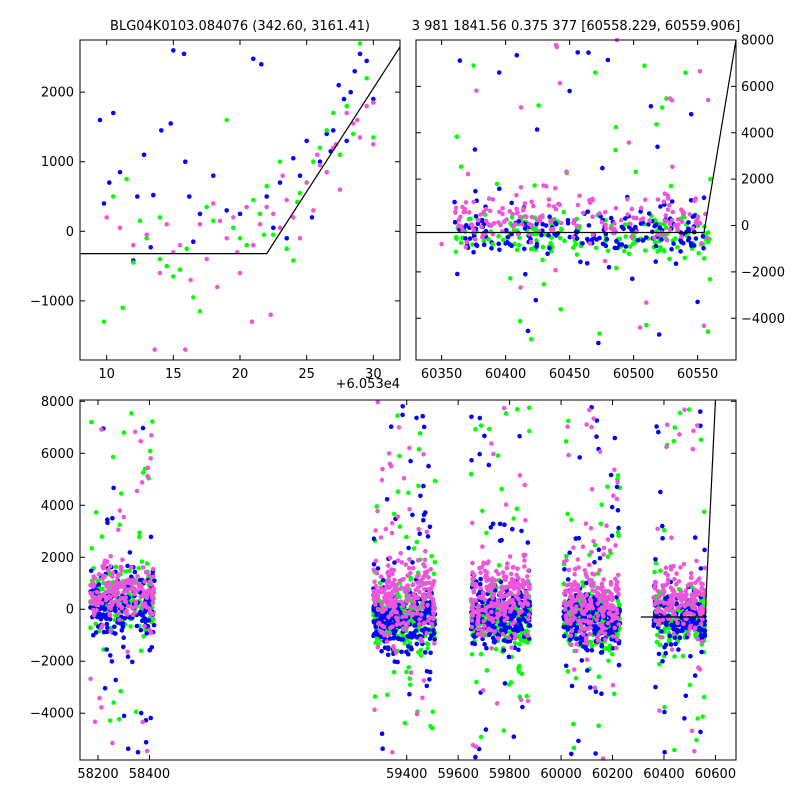 This screenshot has width=800, height=800. What do you see at coordinates (373, 374) in the screenshot?
I see `x-tick-label: 30` at bounding box center [373, 374].